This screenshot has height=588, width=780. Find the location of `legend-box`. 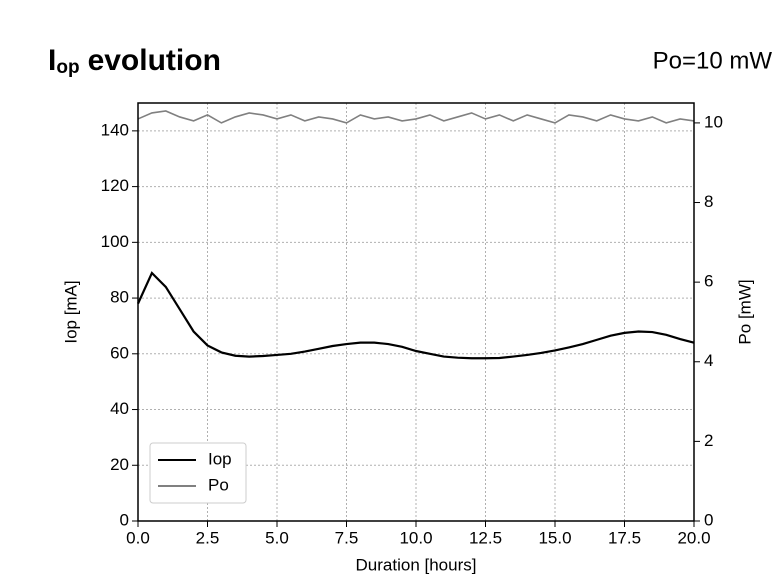

legend-box is located at coordinates (198, 473).